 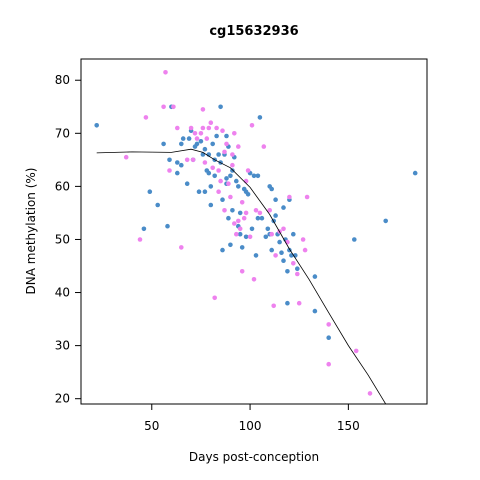 What do you see at coordinates (62, 80) in the screenshot?
I see `y-tick-label: 80` at bounding box center [62, 80].